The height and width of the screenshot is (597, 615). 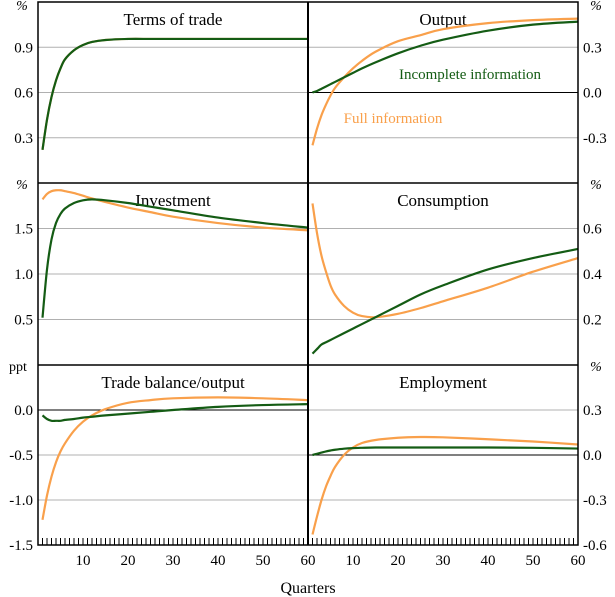 I want to click on y-tick-label: 0.5, so click(x=23, y=321).